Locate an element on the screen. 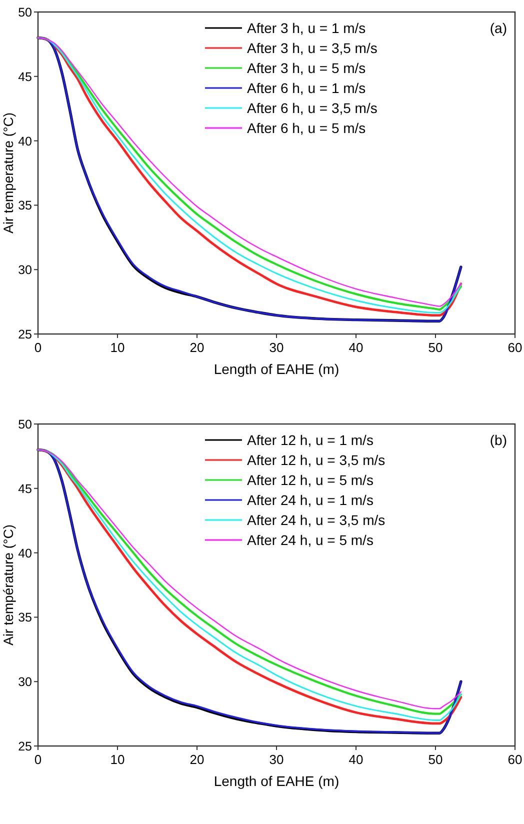 The image size is (524, 824). annotation: (b) is located at coordinates (498, 440).